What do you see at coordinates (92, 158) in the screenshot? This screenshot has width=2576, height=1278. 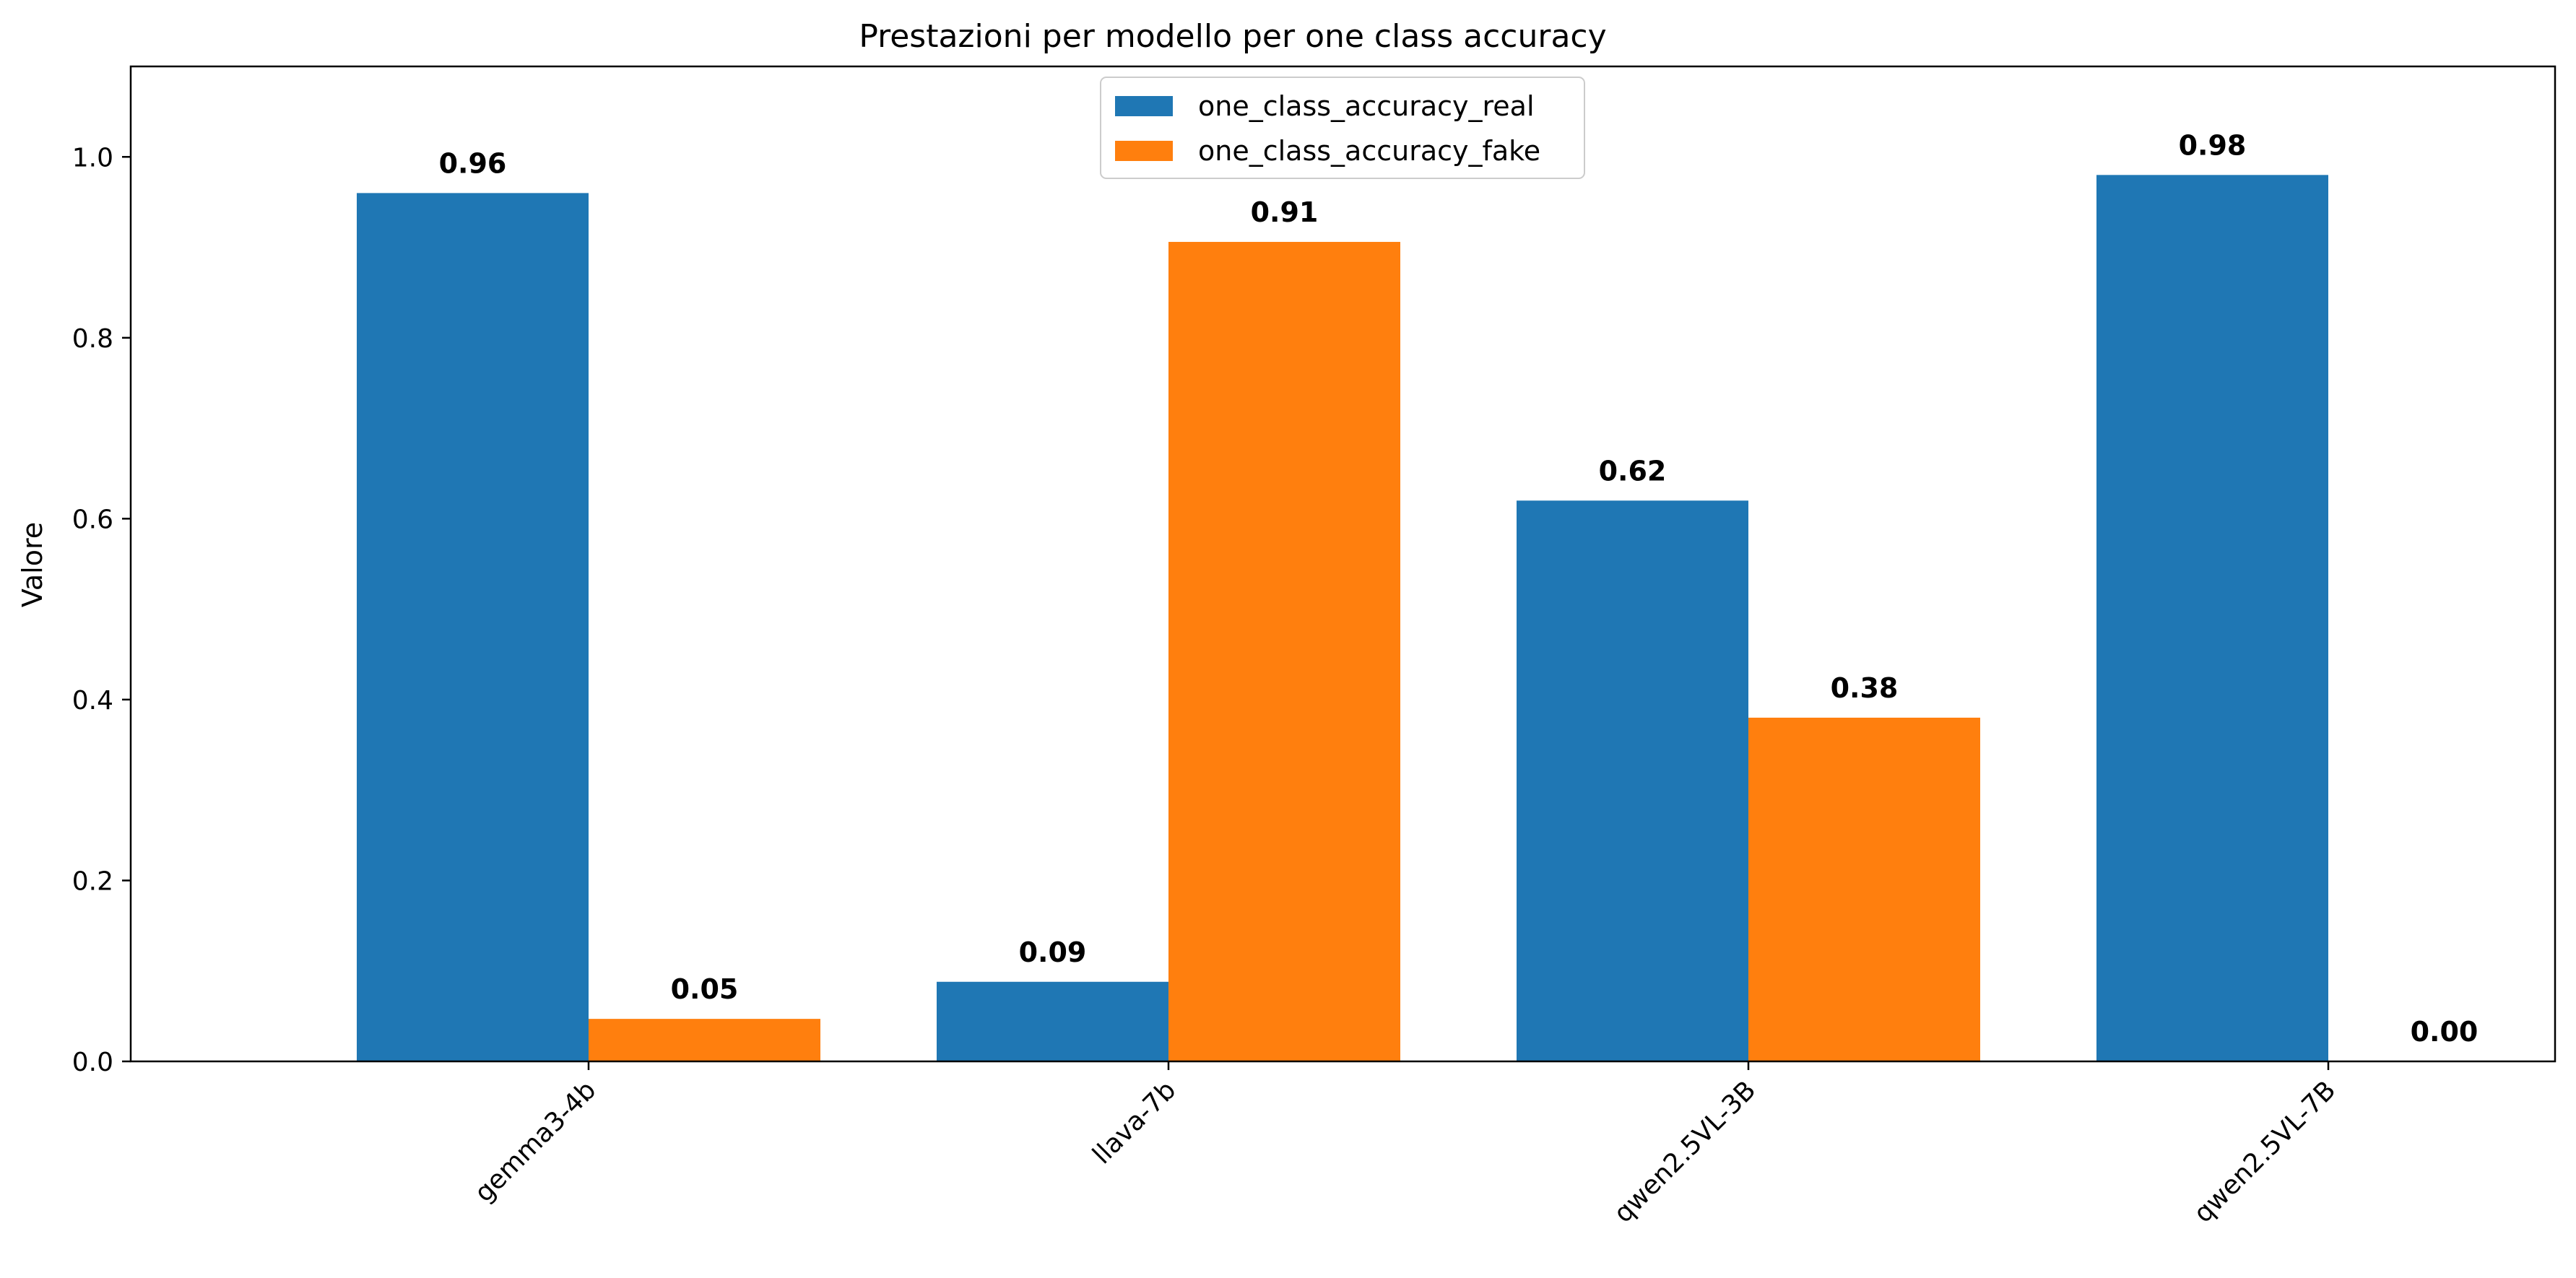 I see `y-tick-label: 1.0` at bounding box center [92, 158].